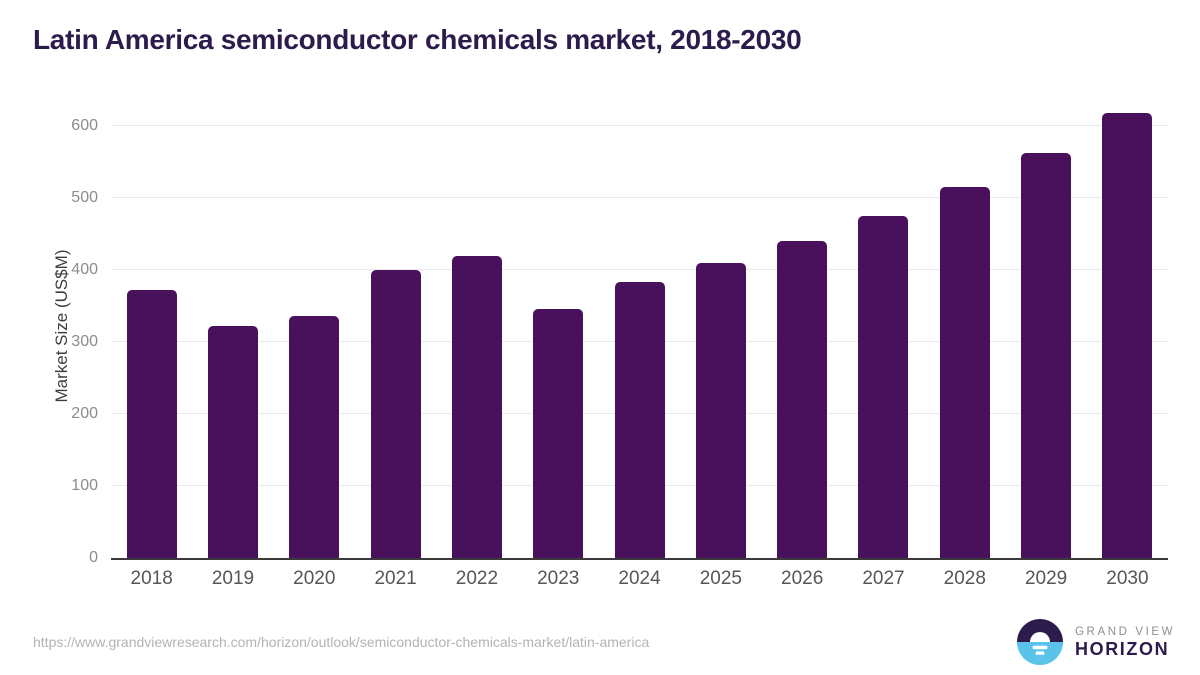 The image size is (1200, 675). Describe the element at coordinates (1125, 631) in the screenshot. I see `logo-grand-view-text: GRAND VIEW` at that location.